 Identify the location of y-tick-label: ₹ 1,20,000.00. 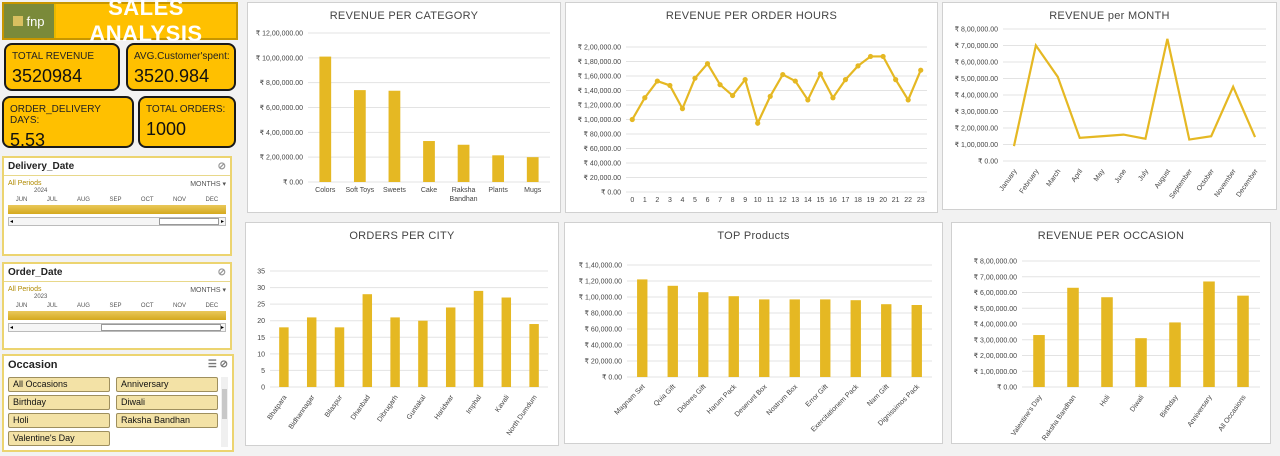
(599, 106).